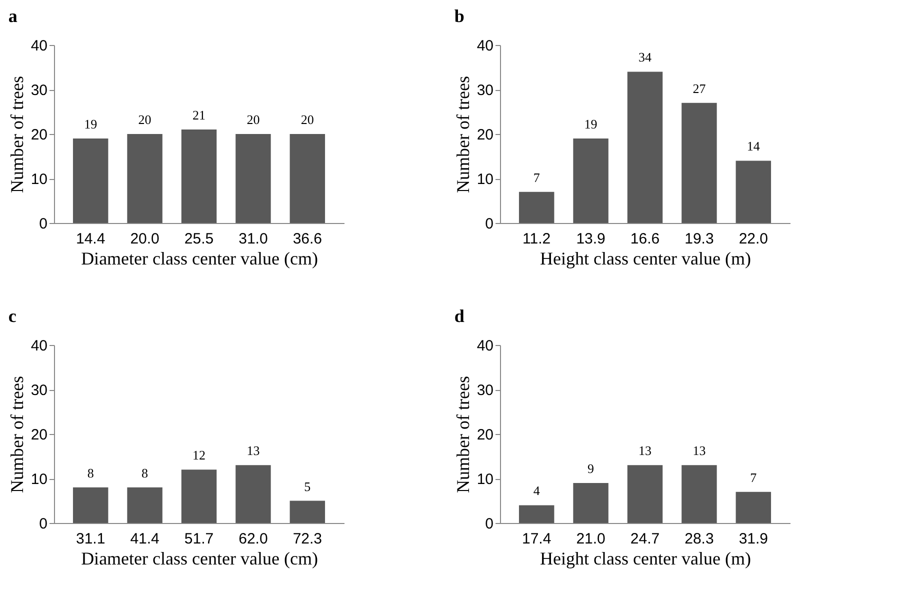 The width and height of the screenshot is (903, 596). Describe the element at coordinates (645, 539) in the screenshot. I see `x-tick-label: 24.7` at that location.